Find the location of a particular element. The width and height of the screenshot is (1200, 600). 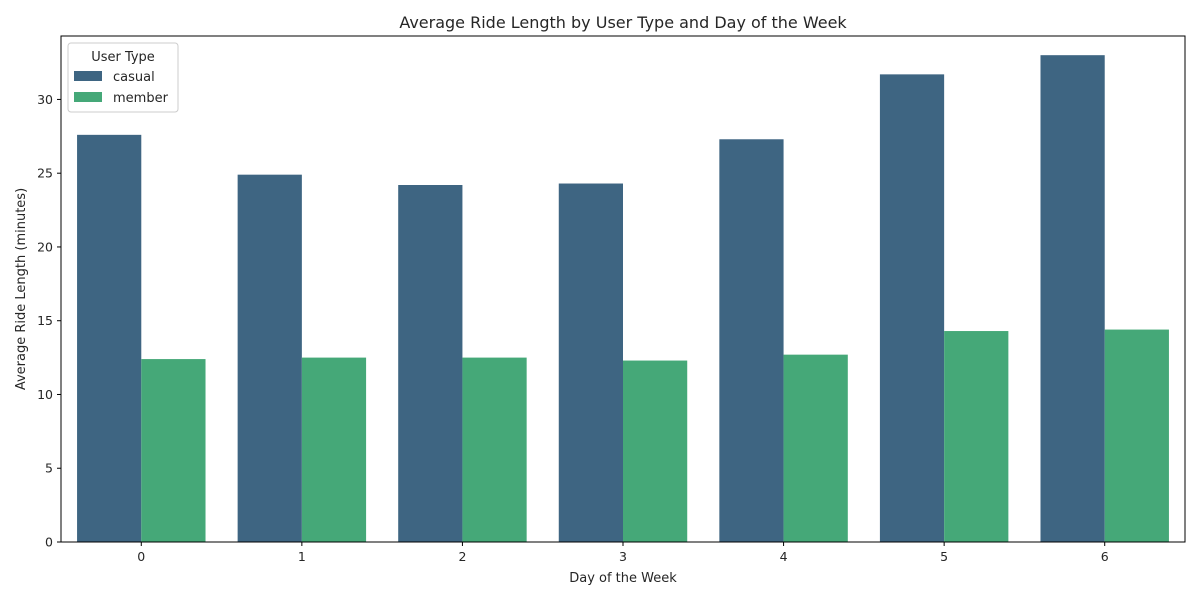

y-tick-label: 25 is located at coordinates (45, 173).